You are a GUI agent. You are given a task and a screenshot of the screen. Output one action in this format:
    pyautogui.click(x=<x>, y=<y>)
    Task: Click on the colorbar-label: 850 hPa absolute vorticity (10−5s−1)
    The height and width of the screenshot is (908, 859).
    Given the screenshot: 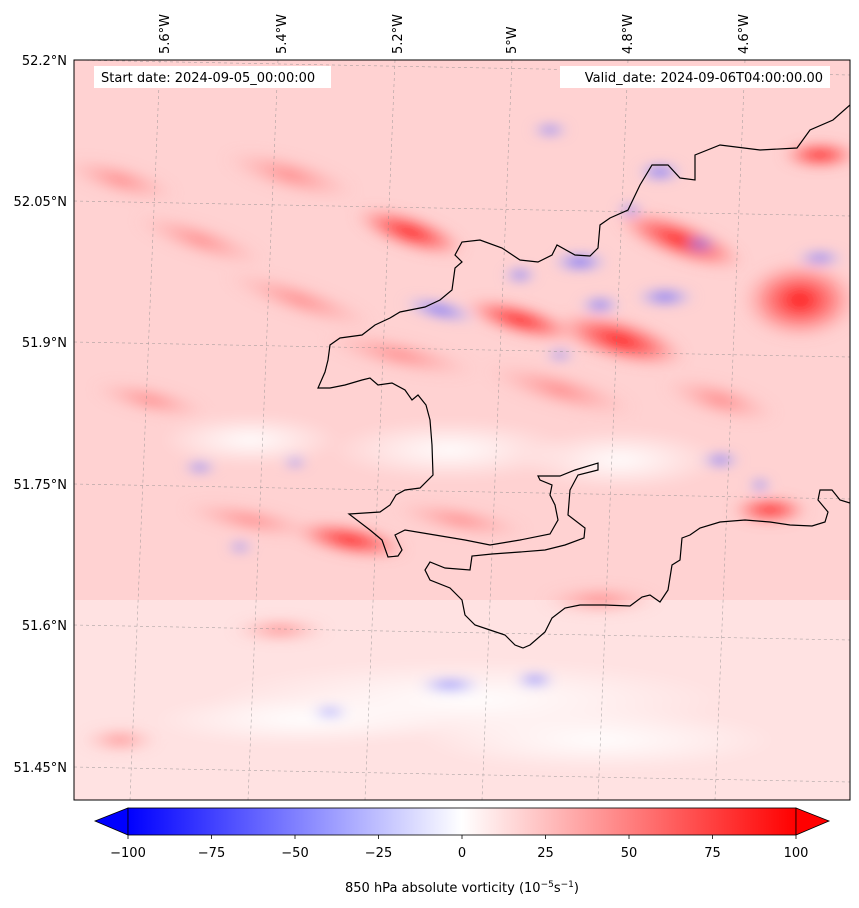 What is the action you would take?
    pyautogui.click(x=462, y=888)
    